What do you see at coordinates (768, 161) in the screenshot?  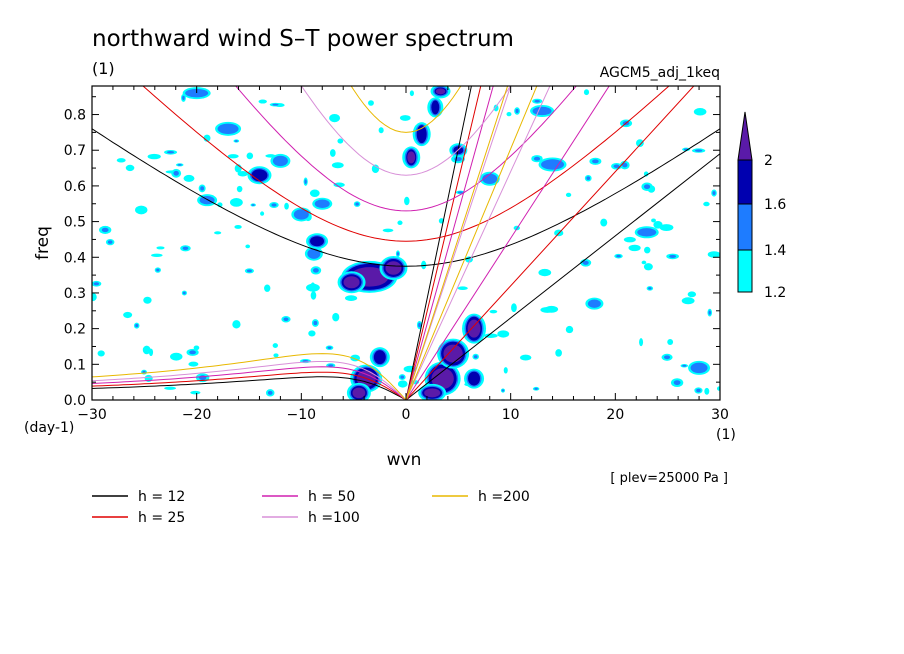 I see `colorbar-label: 2` at bounding box center [768, 161].